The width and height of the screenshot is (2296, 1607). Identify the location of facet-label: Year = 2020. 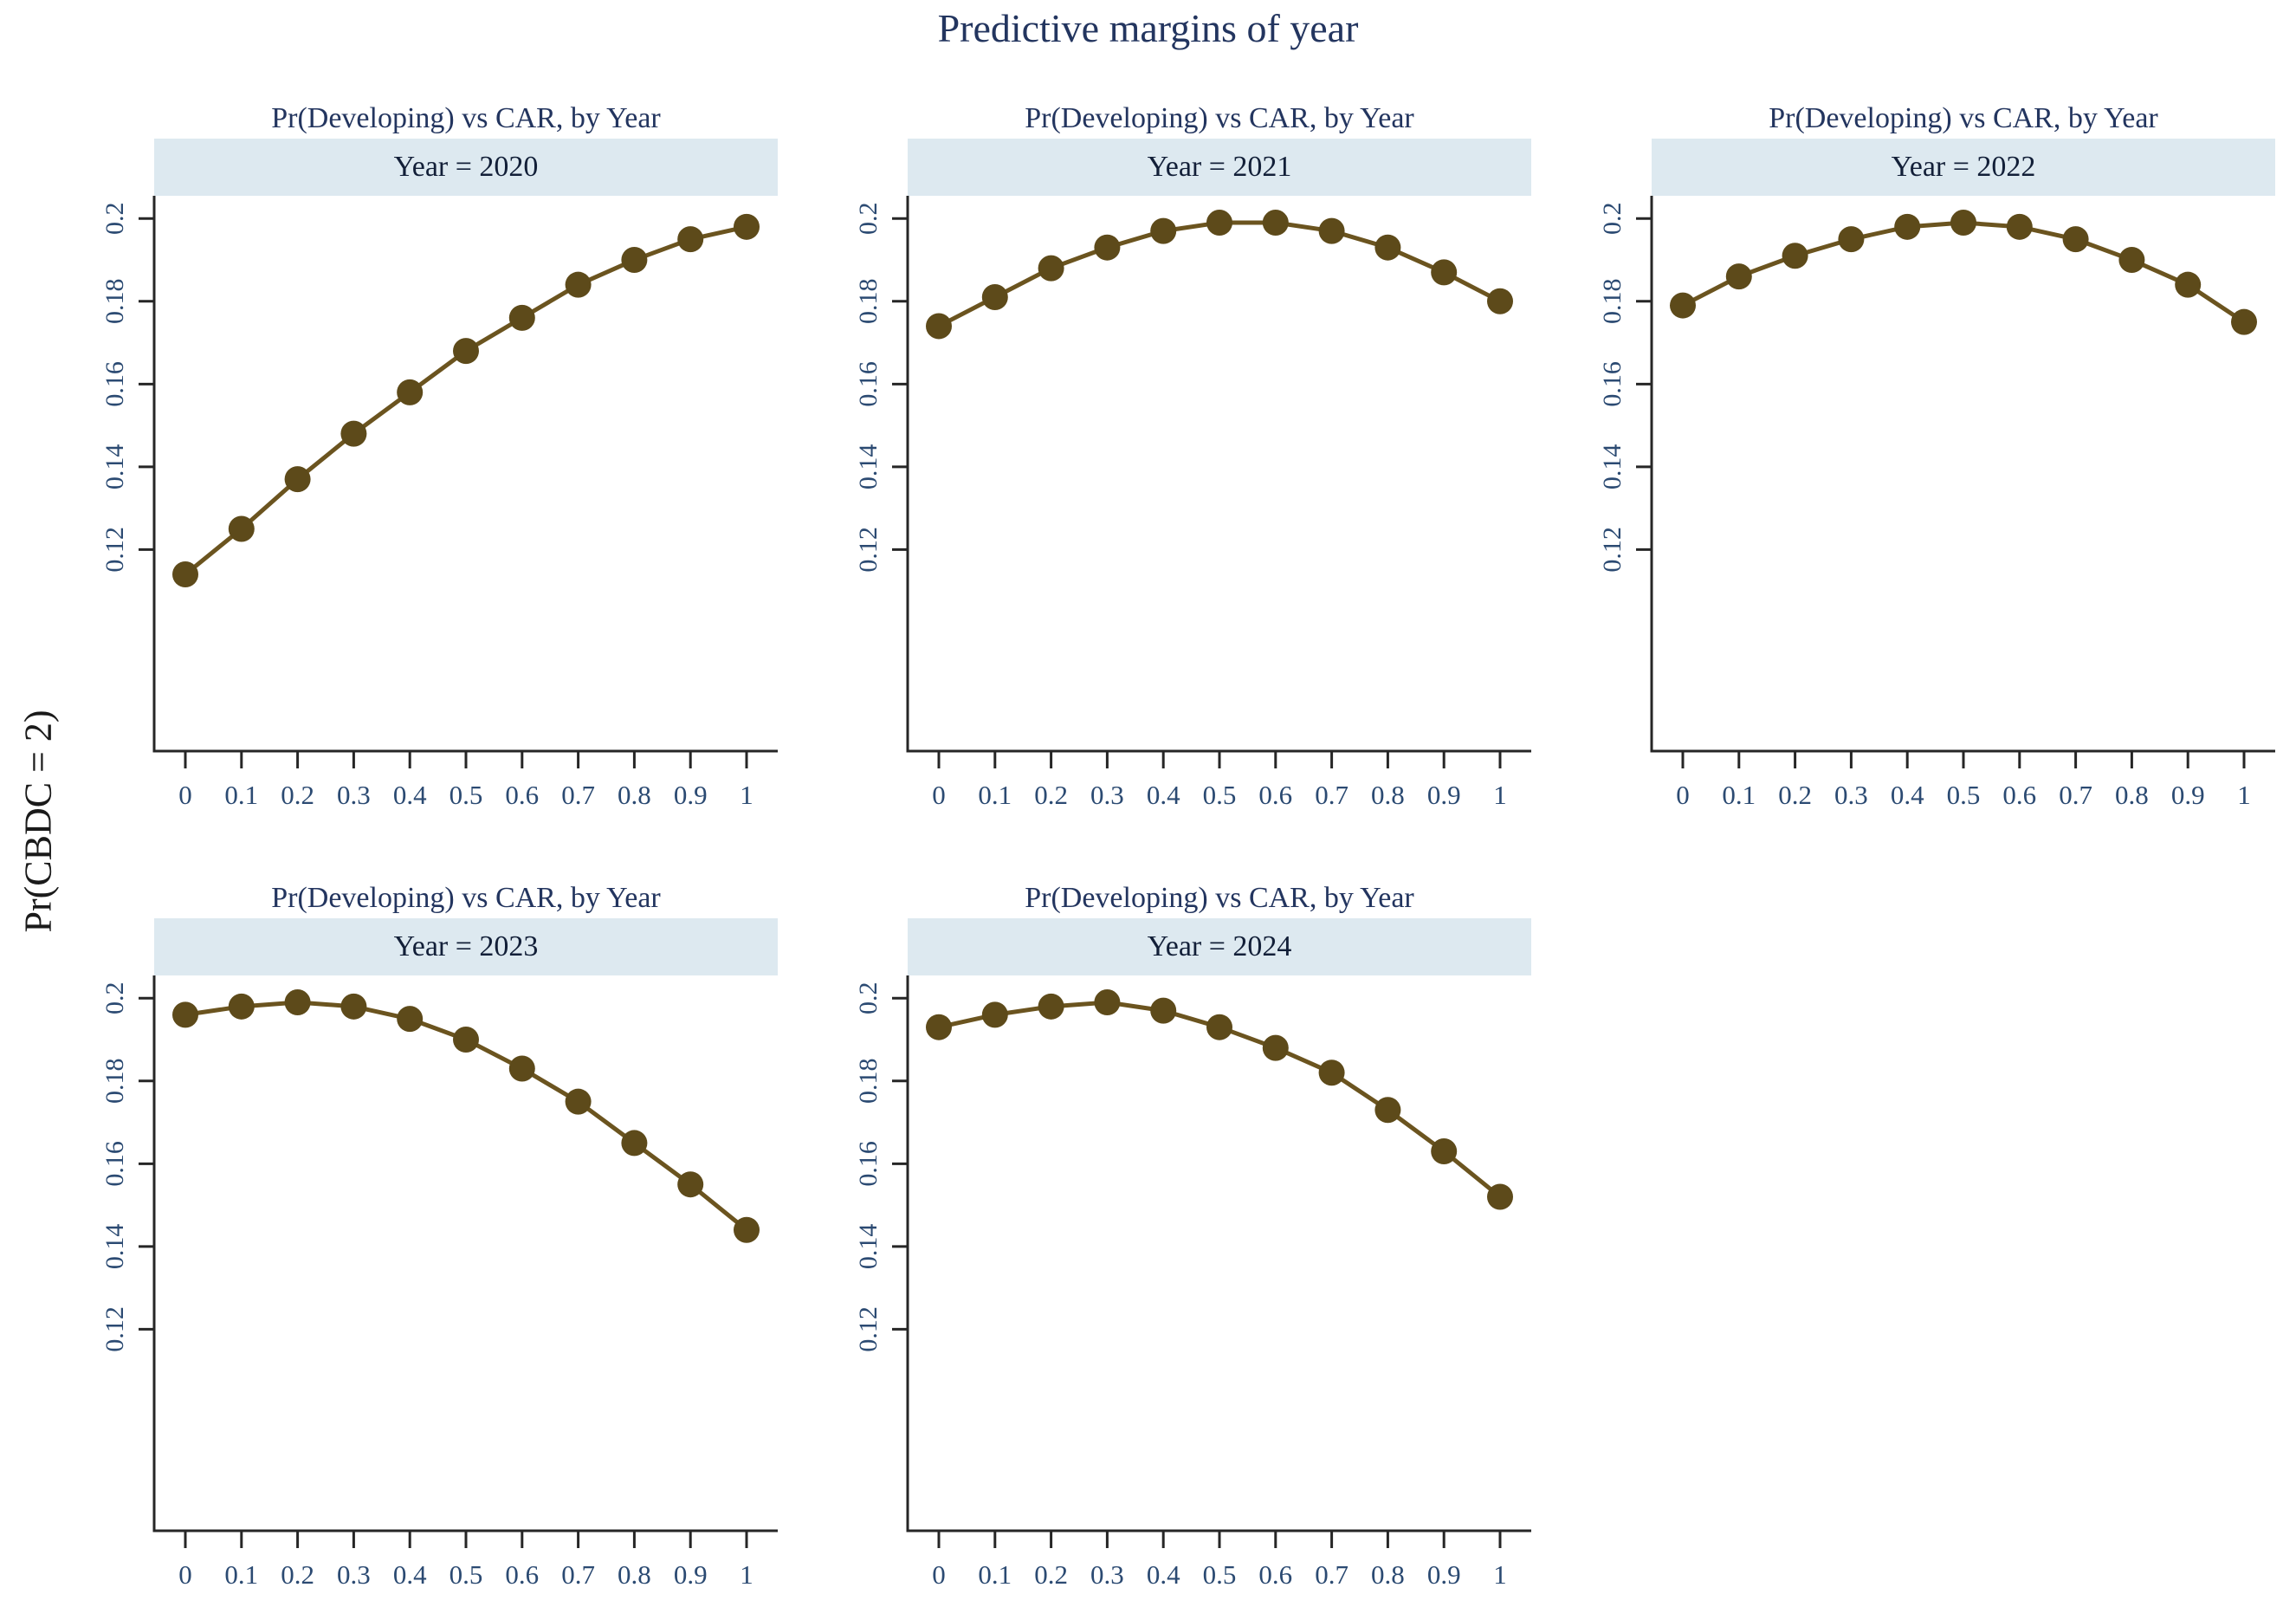
(466, 167).